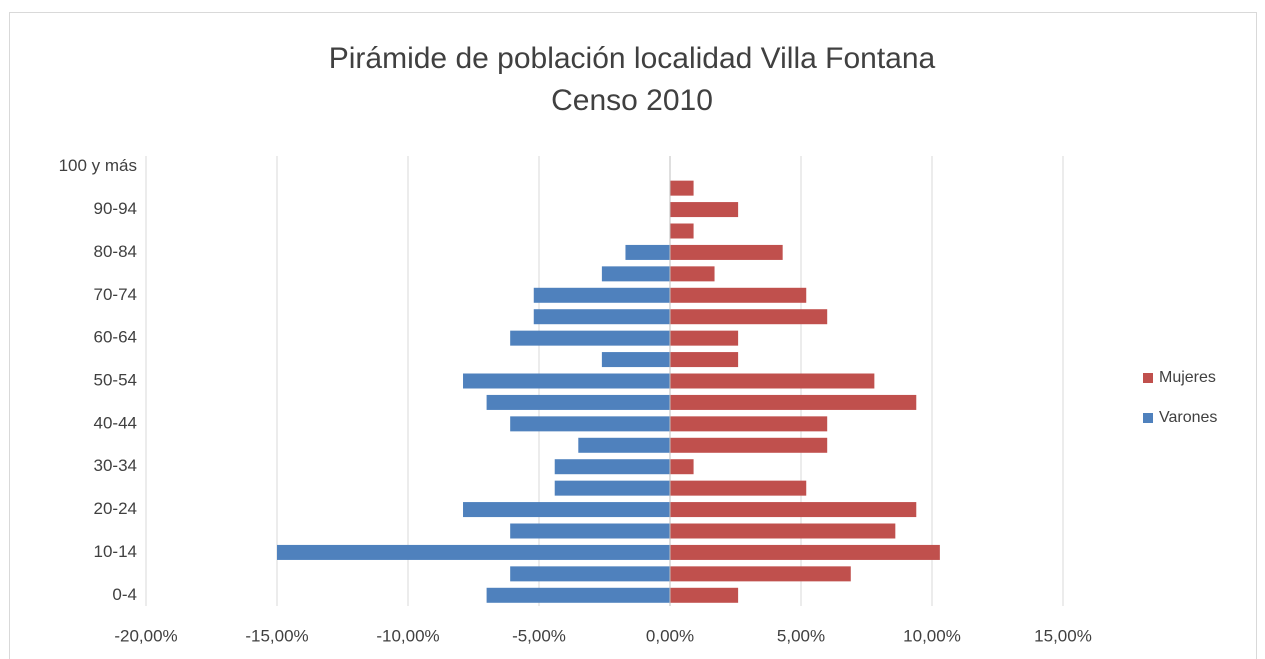 This screenshot has height=659, width=1265. What do you see at coordinates (1187, 377) in the screenshot?
I see `legend-label: Mujeres` at bounding box center [1187, 377].